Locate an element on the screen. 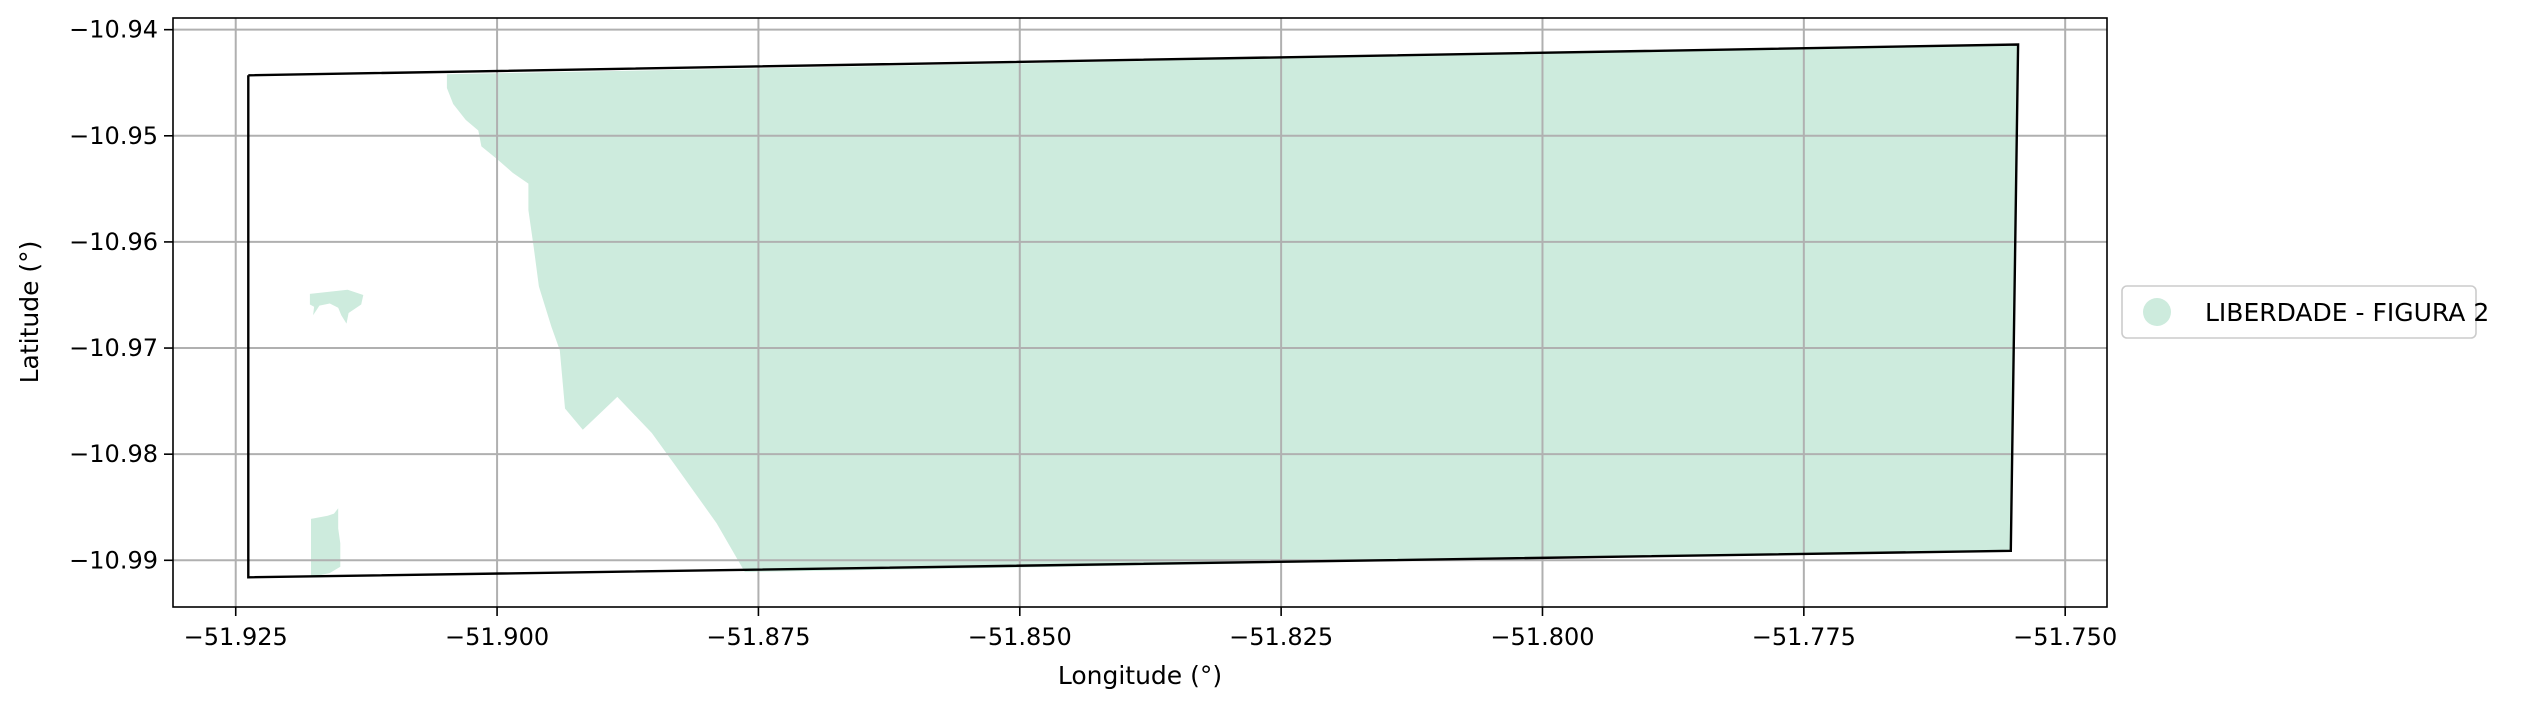 The height and width of the screenshot is (709, 2539). x-tick-label: −51.925 is located at coordinates (236, 637).